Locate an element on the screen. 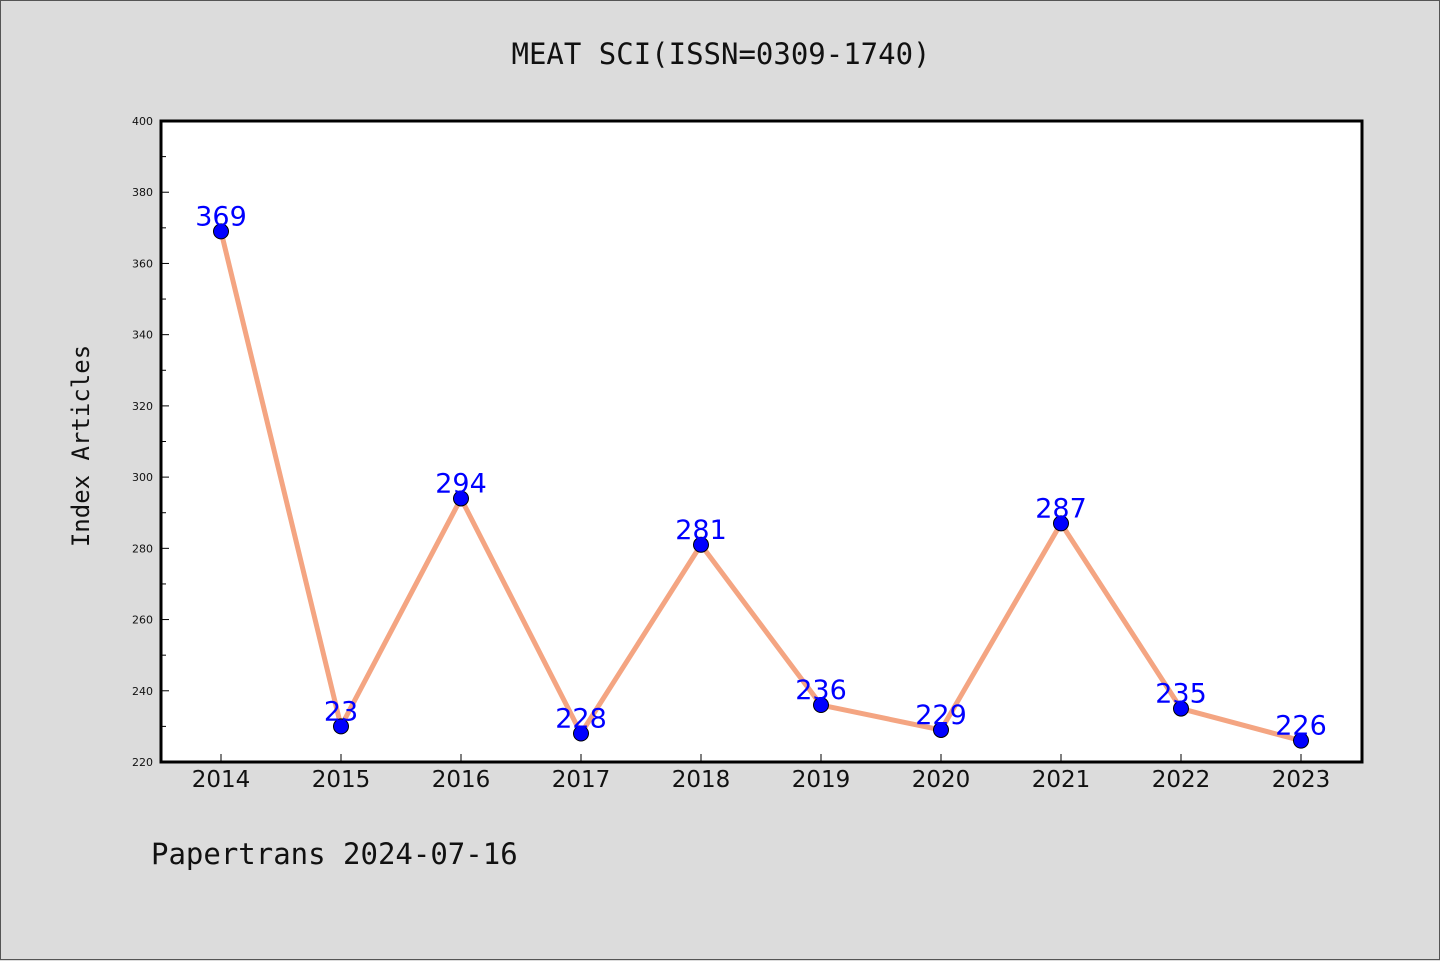 The height and width of the screenshot is (961, 1440). data-label: 287 is located at coordinates (1061, 508).